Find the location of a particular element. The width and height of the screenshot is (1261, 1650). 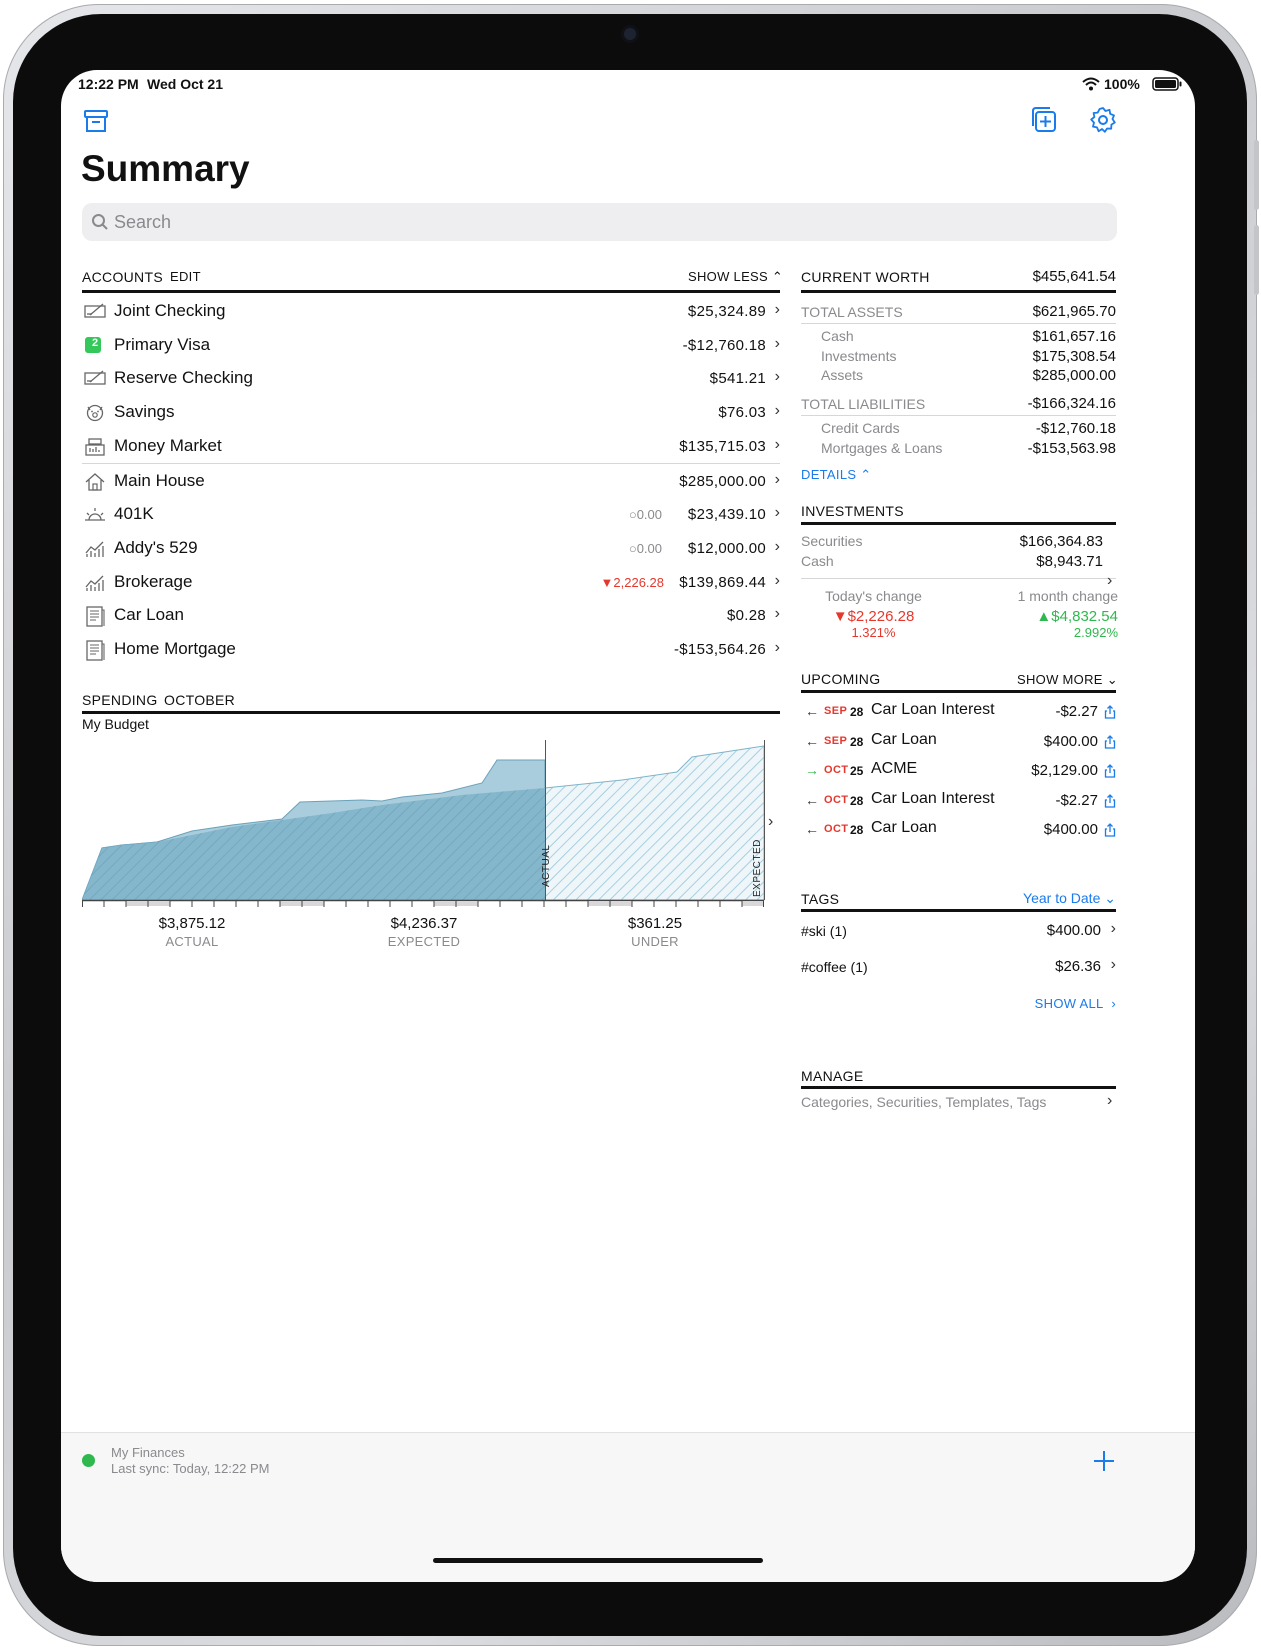

ledger-icon is located at coordinates (96, 651).